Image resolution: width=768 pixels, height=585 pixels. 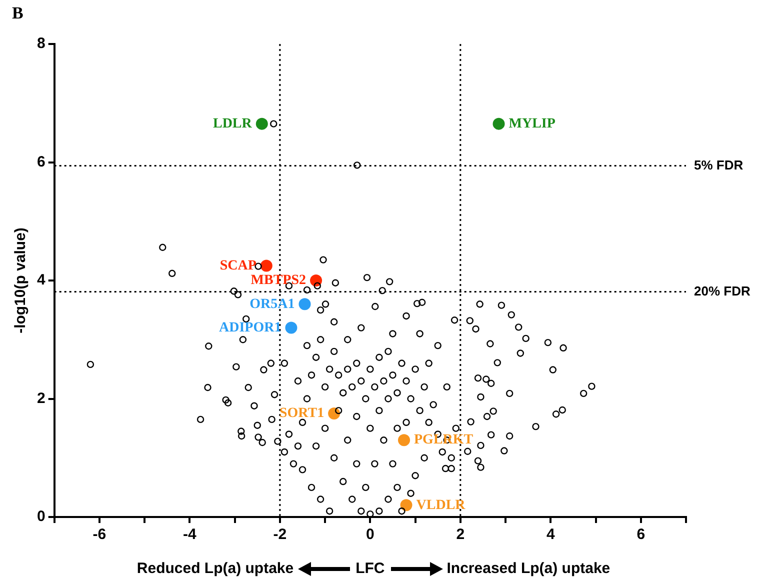 What do you see at coordinates (41, 43) in the screenshot?
I see `y-tick-label: 8` at bounding box center [41, 43].